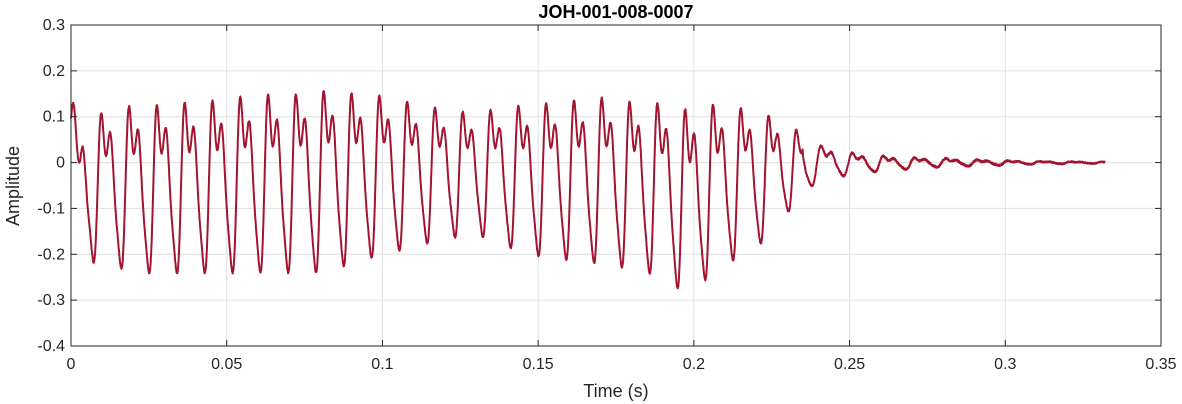 The height and width of the screenshot is (404, 1182). I want to click on x-tick-label: 0.1, so click(382, 364).